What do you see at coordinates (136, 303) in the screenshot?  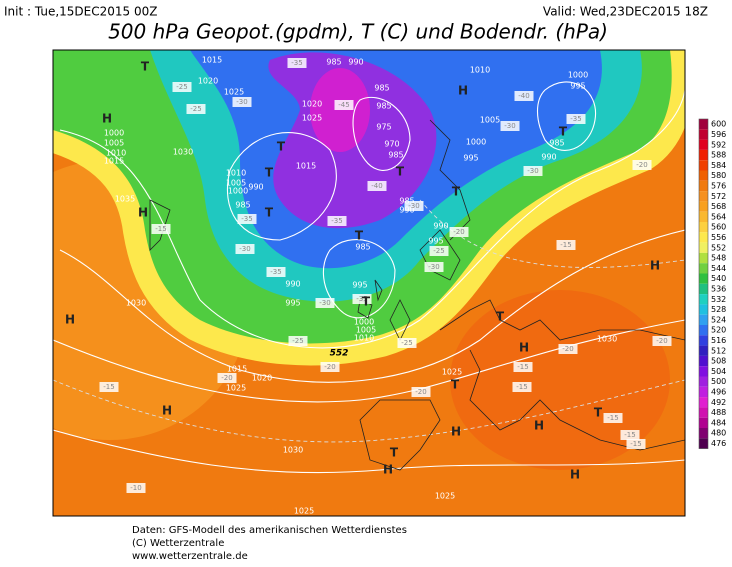 I see `pressure-label: 1030` at bounding box center [136, 303].